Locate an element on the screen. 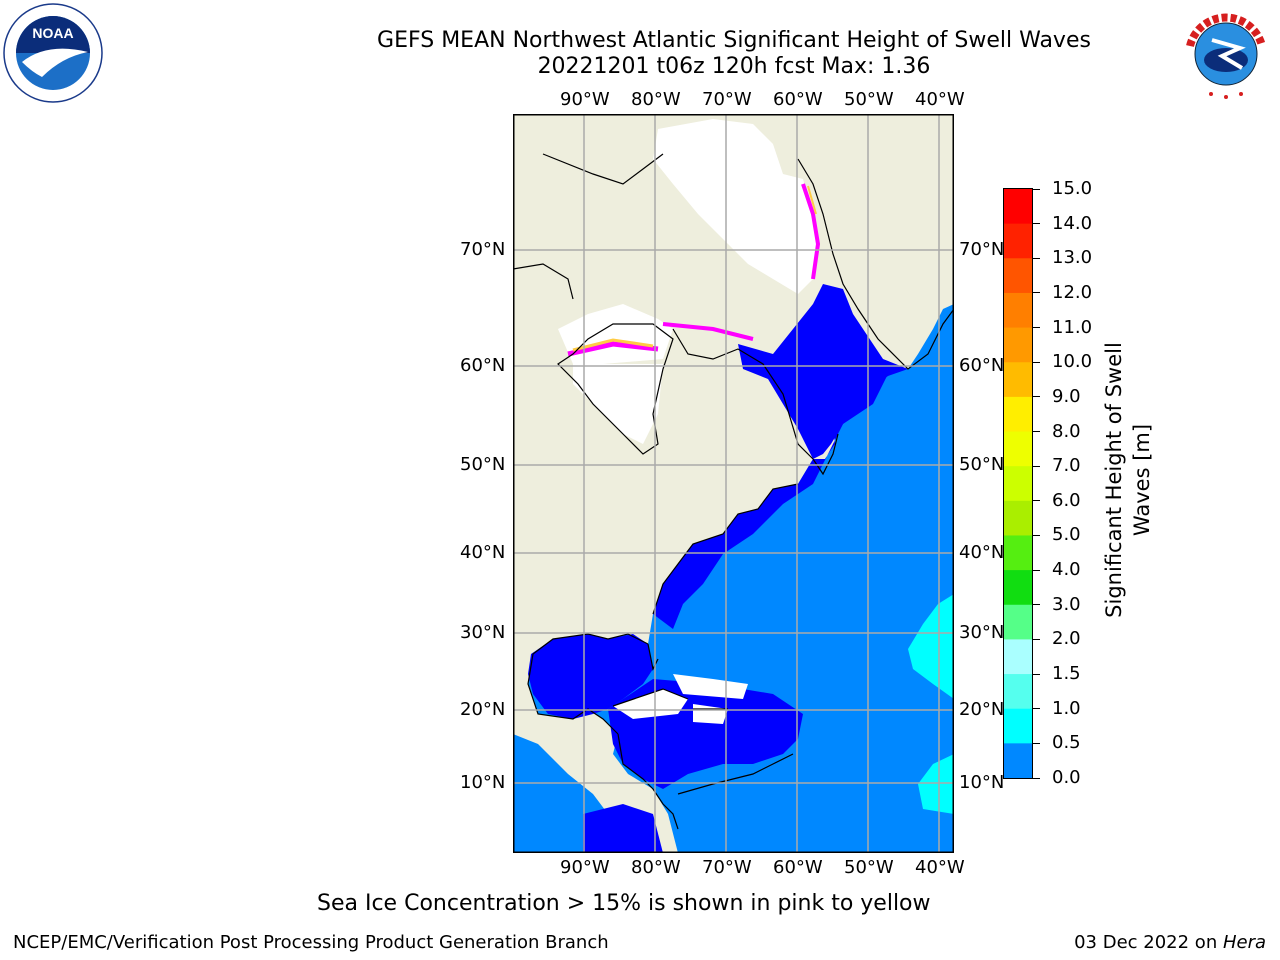 The height and width of the screenshot is (960, 1280). footer-date: 03 Dec 2022 on Hera is located at coordinates (1170, 943).